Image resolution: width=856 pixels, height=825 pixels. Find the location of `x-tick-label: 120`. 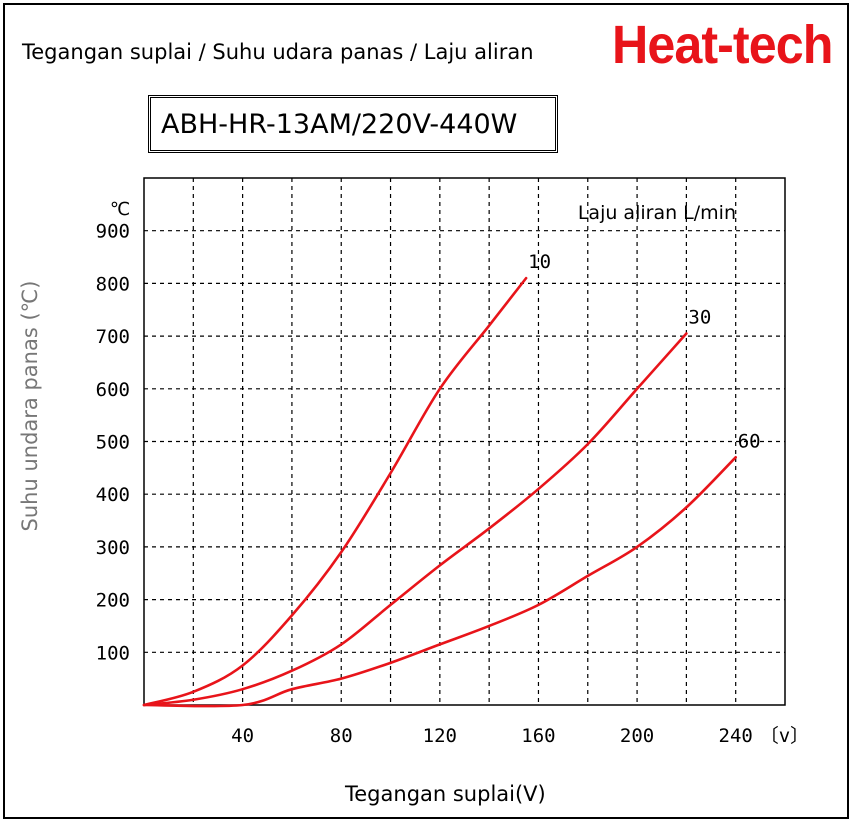

x-tick-label: 120 is located at coordinates (440, 736).